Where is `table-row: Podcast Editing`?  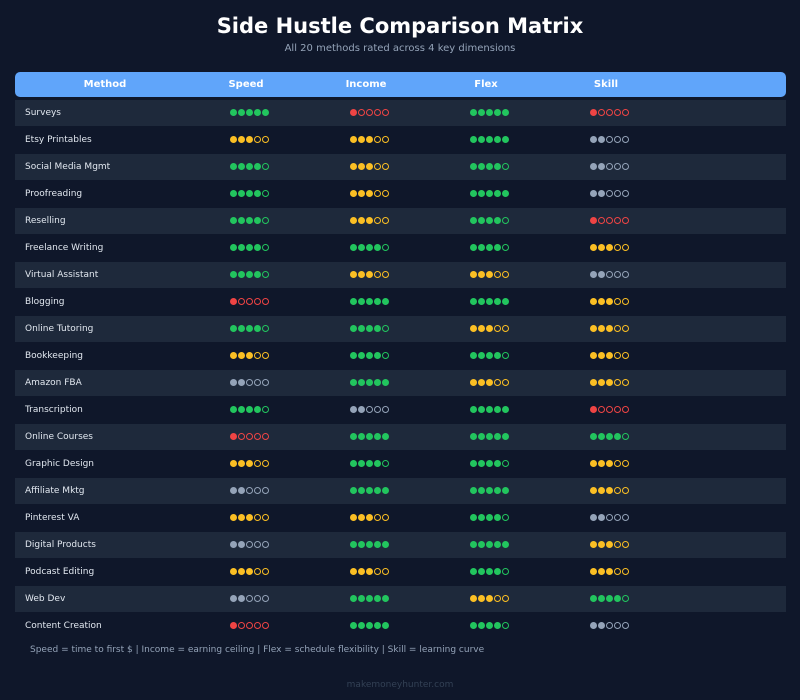
table-row: Podcast Editing is located at coordinates (400, 572).